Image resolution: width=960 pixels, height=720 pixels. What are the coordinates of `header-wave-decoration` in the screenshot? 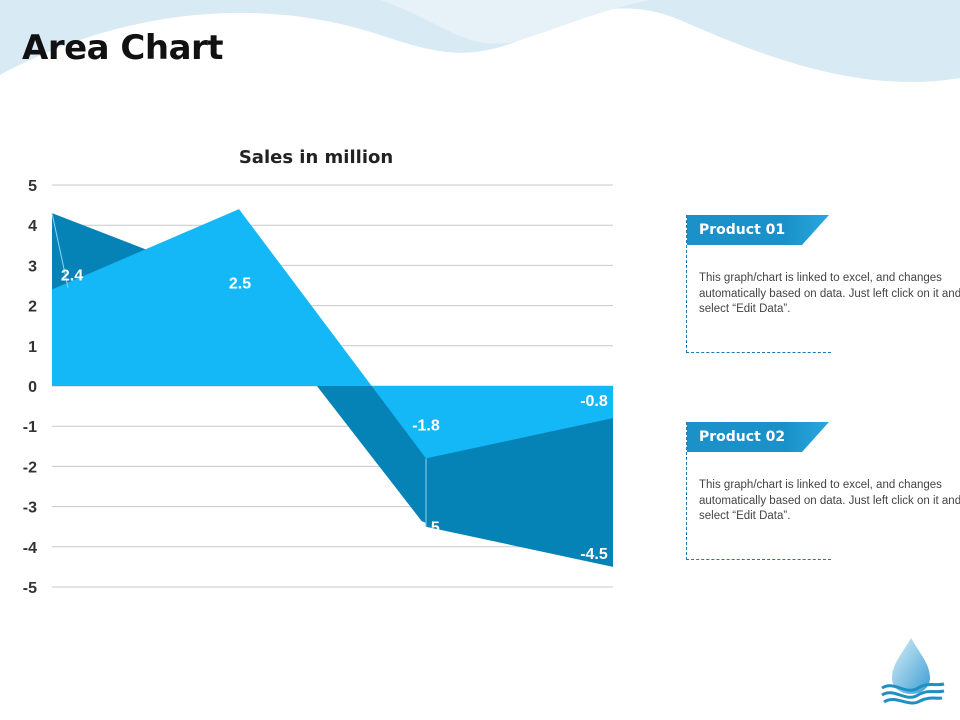 It's located at (480, 41).